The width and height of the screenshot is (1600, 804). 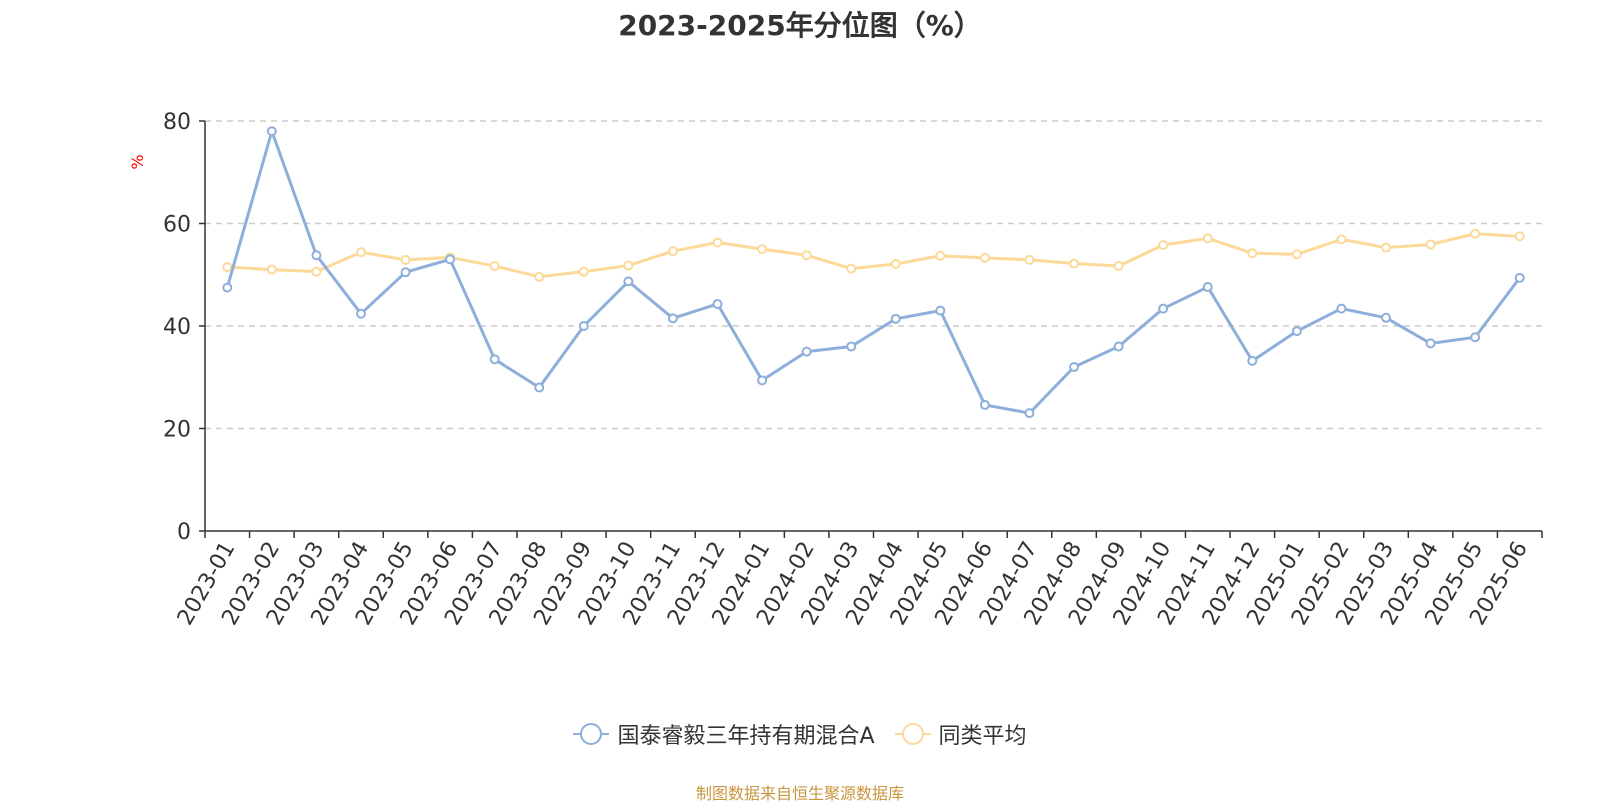 I want to click on y-tick-label: 0, so click(x=184, y=532).